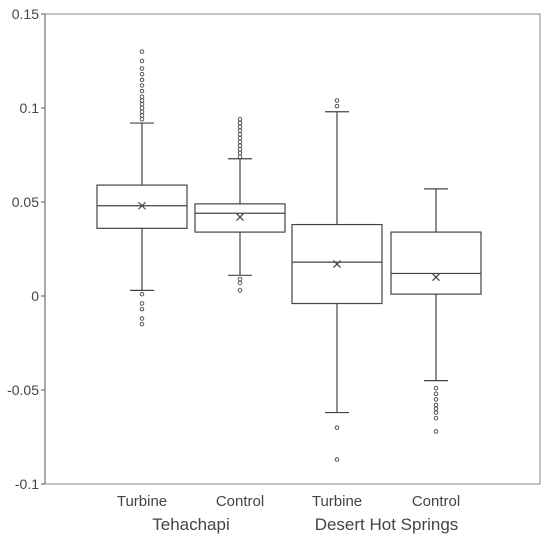 This screenshot has height=544, width=550. Describe the element at coordinates (25, 202) in the screenshot. I see `y-tick-label: 0.05` at that location.